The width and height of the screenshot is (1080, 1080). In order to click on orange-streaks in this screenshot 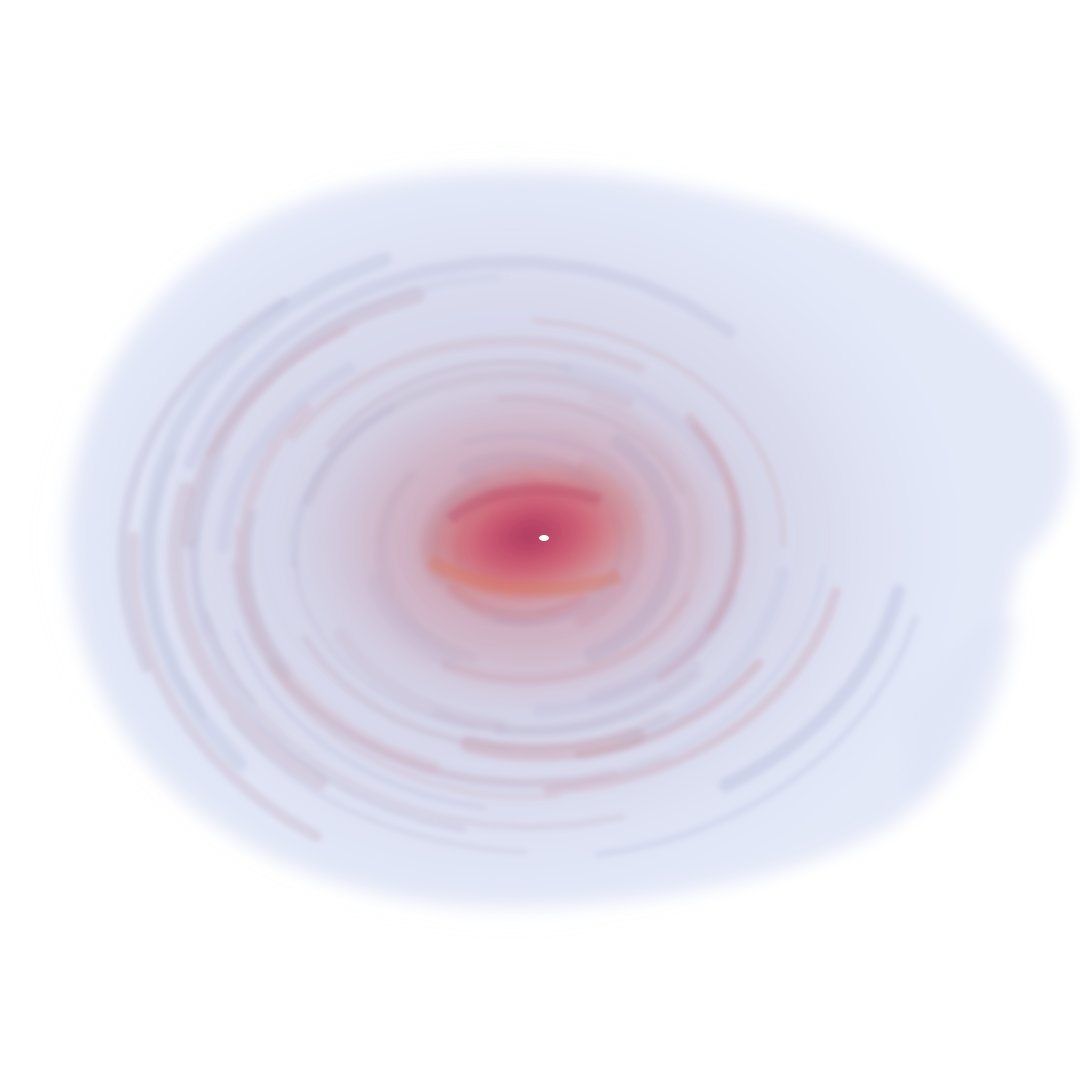, I will do `click(524, 540)`.